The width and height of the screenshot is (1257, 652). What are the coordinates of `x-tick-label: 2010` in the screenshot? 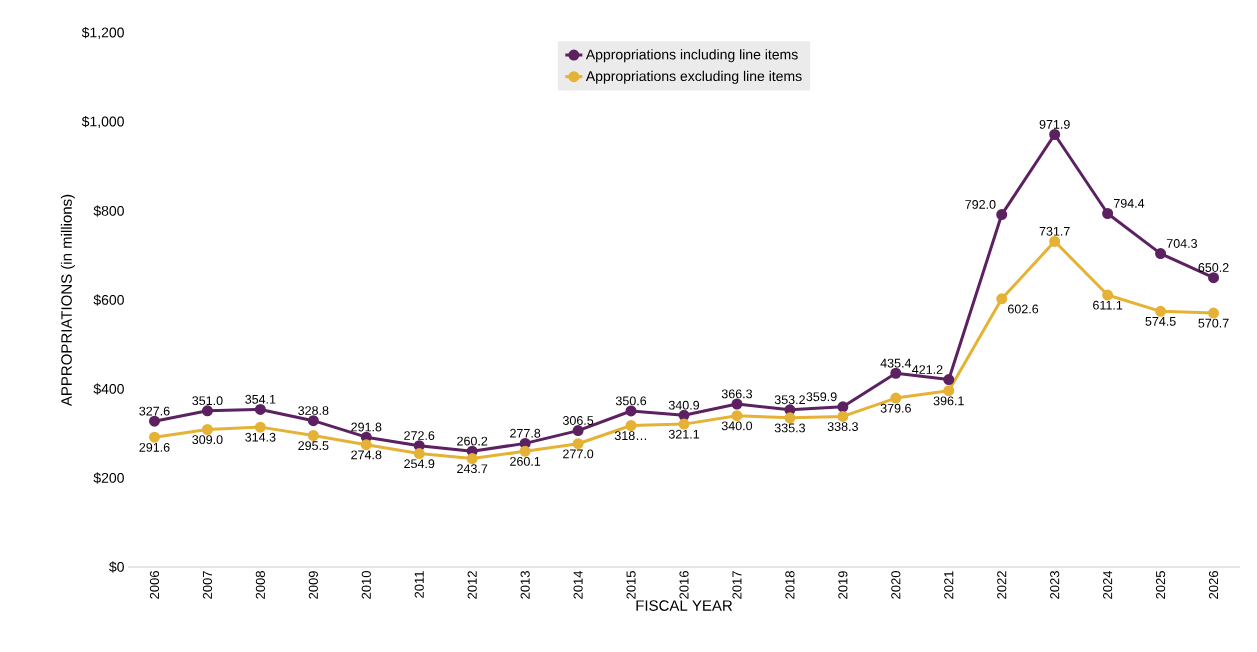 It's located at (366, 585).